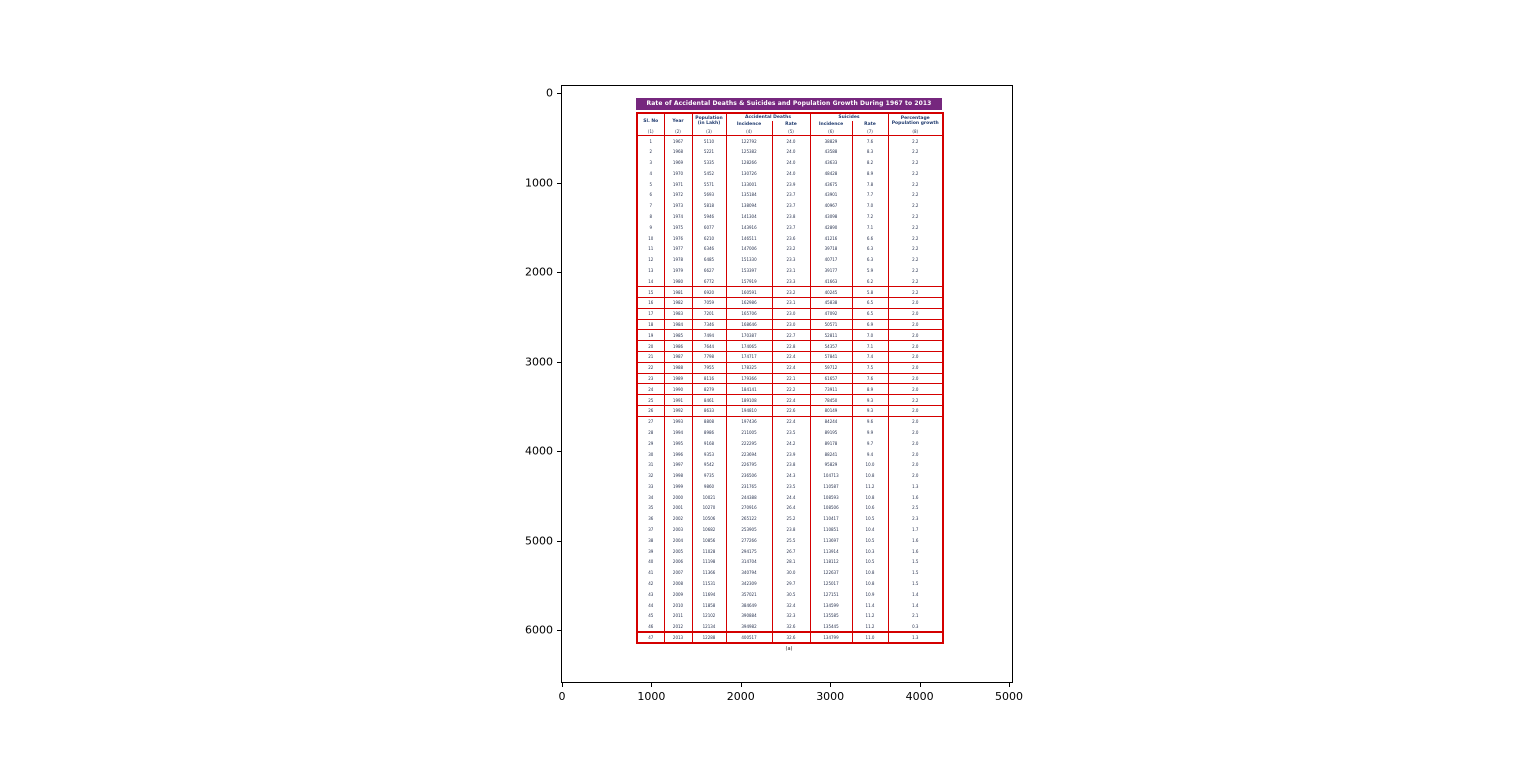 The image size is (1536, 767). Describe the element at coordinates (650, 389) in the screenshot. I see `table-cell: 24` at that location.